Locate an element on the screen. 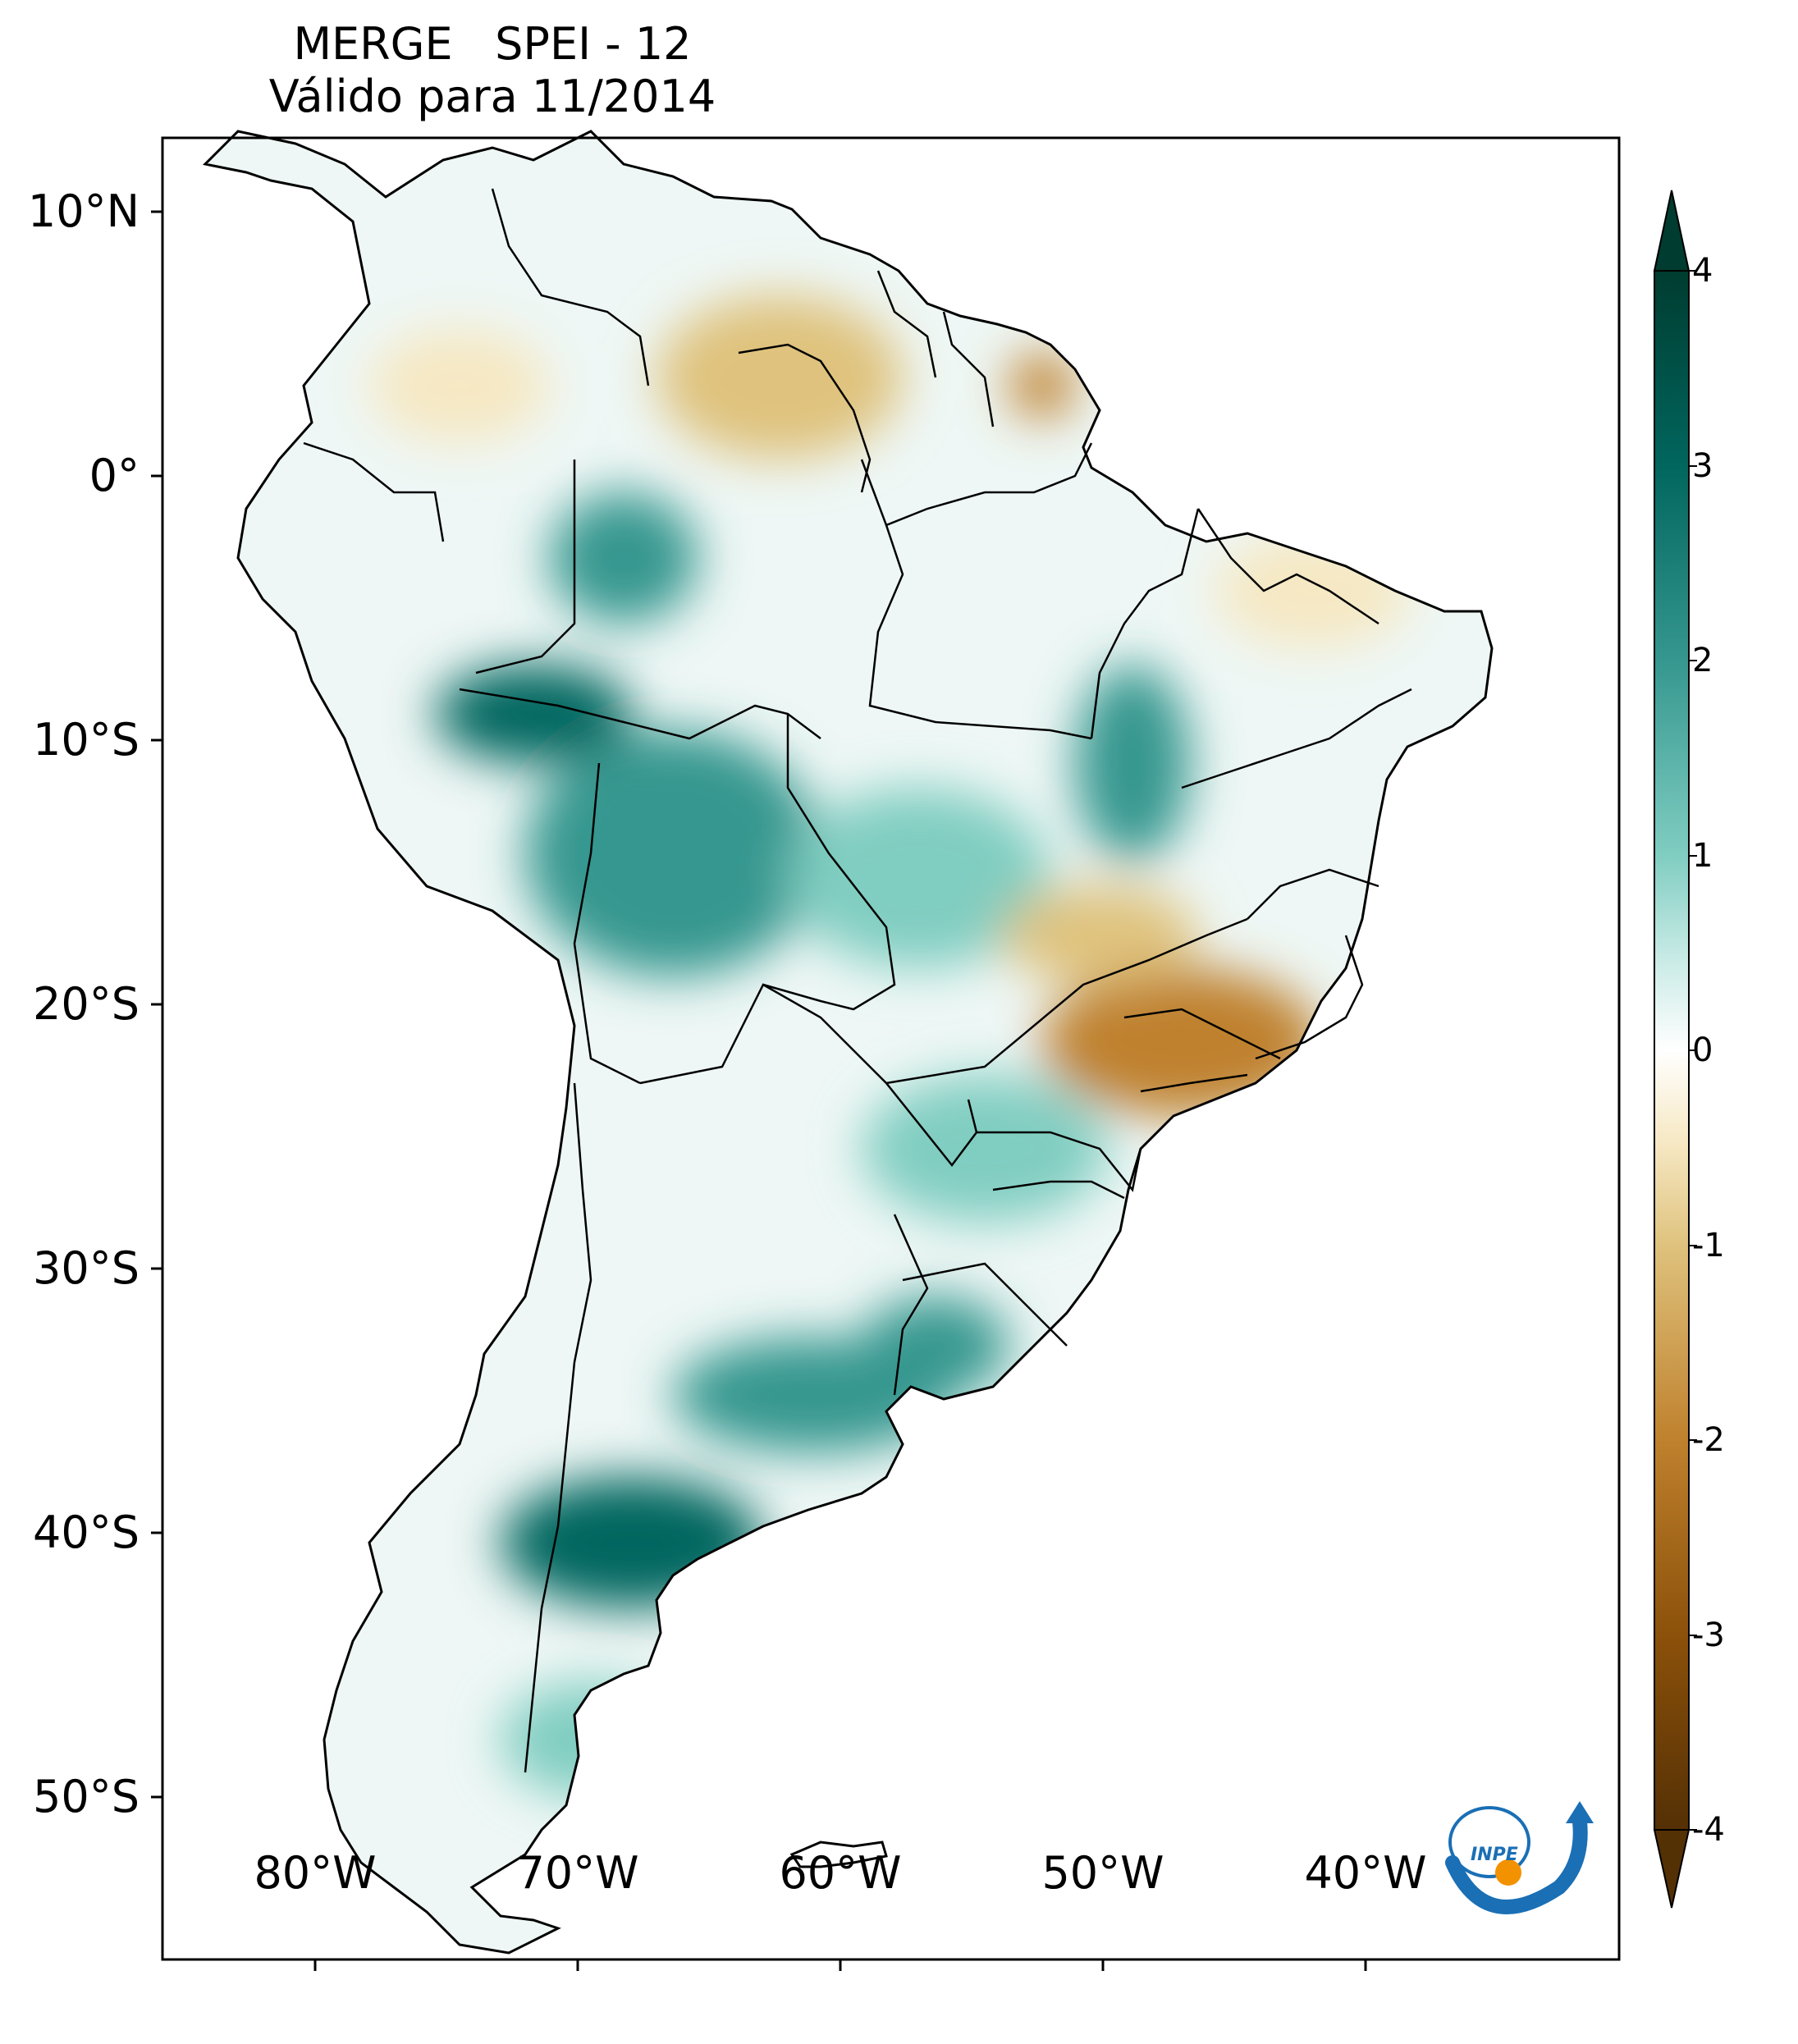 The height and width of the screenshot is (2044, 1798). border-brazil-states-south is located at coordinates (1066, 1001).